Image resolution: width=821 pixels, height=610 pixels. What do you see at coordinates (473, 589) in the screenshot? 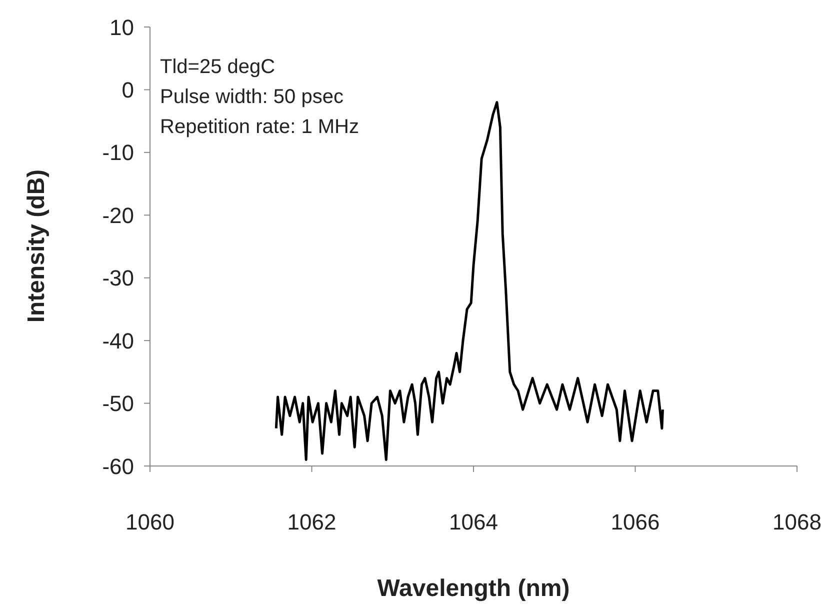
I see `x-axis-title: Wavelength (nm)` at bounding box center [473, 589].